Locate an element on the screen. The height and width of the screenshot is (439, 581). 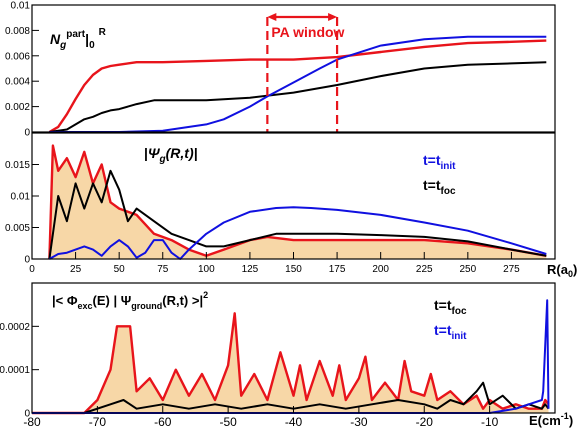
mid-xlabel-sub: 0 is located at coordinates (570, 274).